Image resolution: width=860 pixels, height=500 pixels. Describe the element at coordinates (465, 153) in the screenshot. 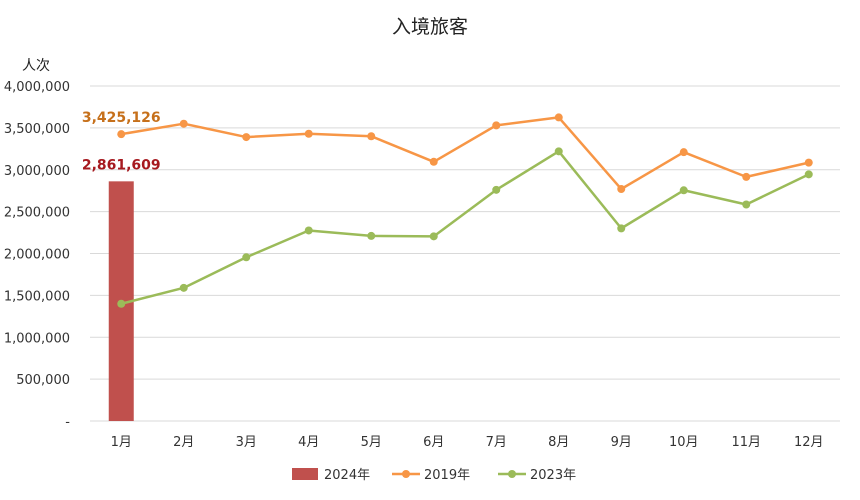

I see `series-line` at that location.